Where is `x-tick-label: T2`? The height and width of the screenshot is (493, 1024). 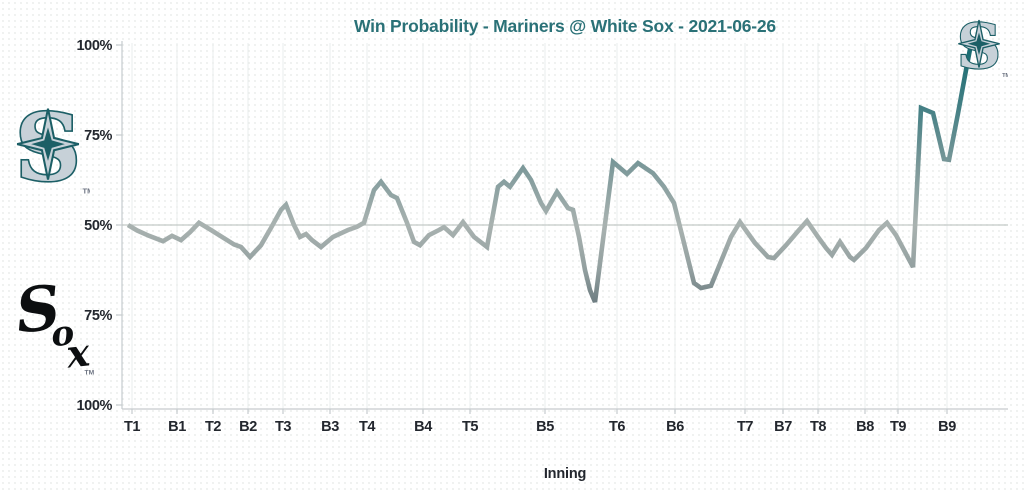
x-tick-label: T2 is located at coordinates (213, 427).